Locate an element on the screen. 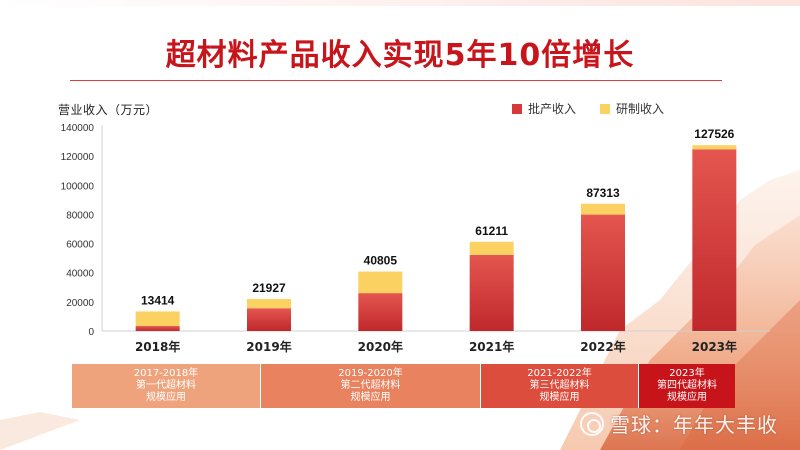 The width and height of the screenshot is (800, 450). period-1-range: 2017-2018年 is located at coordinates (166, 373).